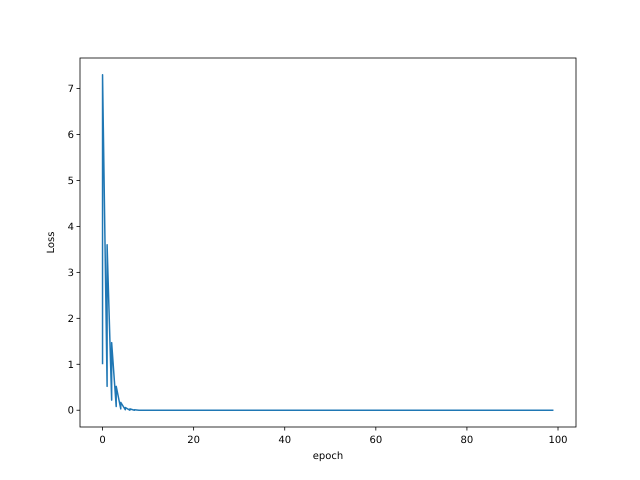 This screenshot has height=480, width=640. I want to click on y-tick-label: 1, so click(71, 365).